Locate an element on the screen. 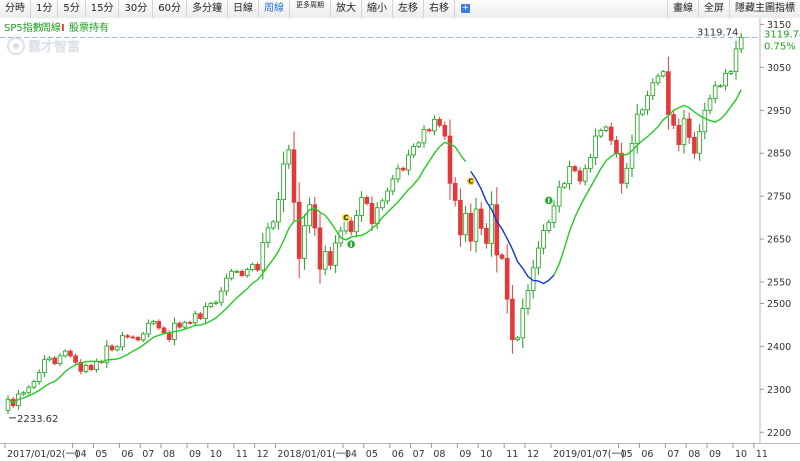 The width and height of the screenshot is (800, 461). drawing-button: 畫線 is located at coordinates (683, 9).